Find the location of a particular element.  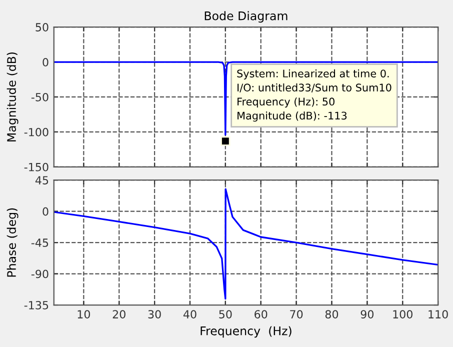

y-tick-label: -150 is located at coordinates (36, 167).